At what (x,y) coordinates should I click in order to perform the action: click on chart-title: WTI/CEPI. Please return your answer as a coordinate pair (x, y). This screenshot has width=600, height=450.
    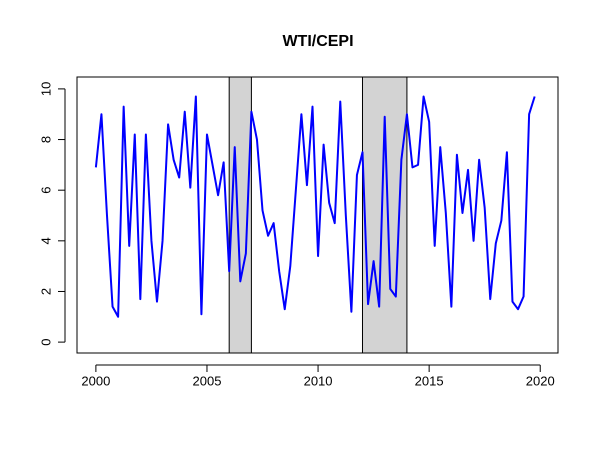
    Looking at the image, I should click on (317, 41).